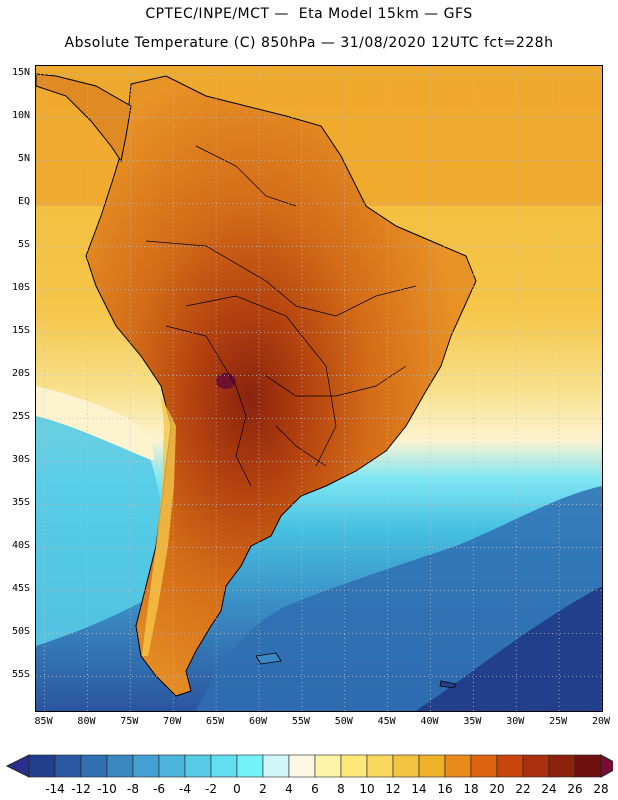 This screenshot has width=618, height=800. What do you see at coordinates (107, 789) in the screenshot?
I see `colorbar-tick-label: -10` at bounding box center [107, 789].